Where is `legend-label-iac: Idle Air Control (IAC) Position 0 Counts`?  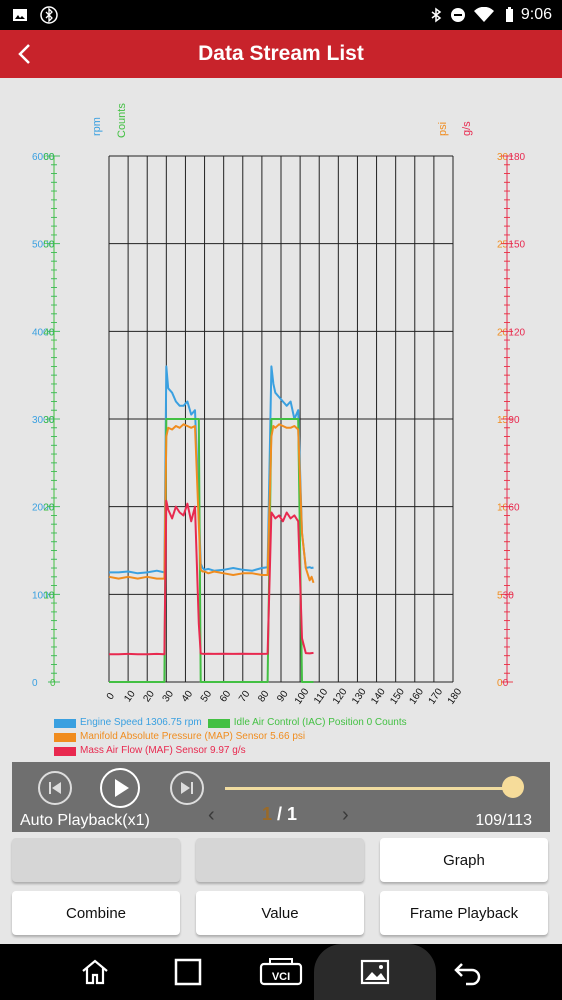
legend-label-iac: Idle Air Control (IAC) Position 0 Counts is located at coordinates (320, 722).